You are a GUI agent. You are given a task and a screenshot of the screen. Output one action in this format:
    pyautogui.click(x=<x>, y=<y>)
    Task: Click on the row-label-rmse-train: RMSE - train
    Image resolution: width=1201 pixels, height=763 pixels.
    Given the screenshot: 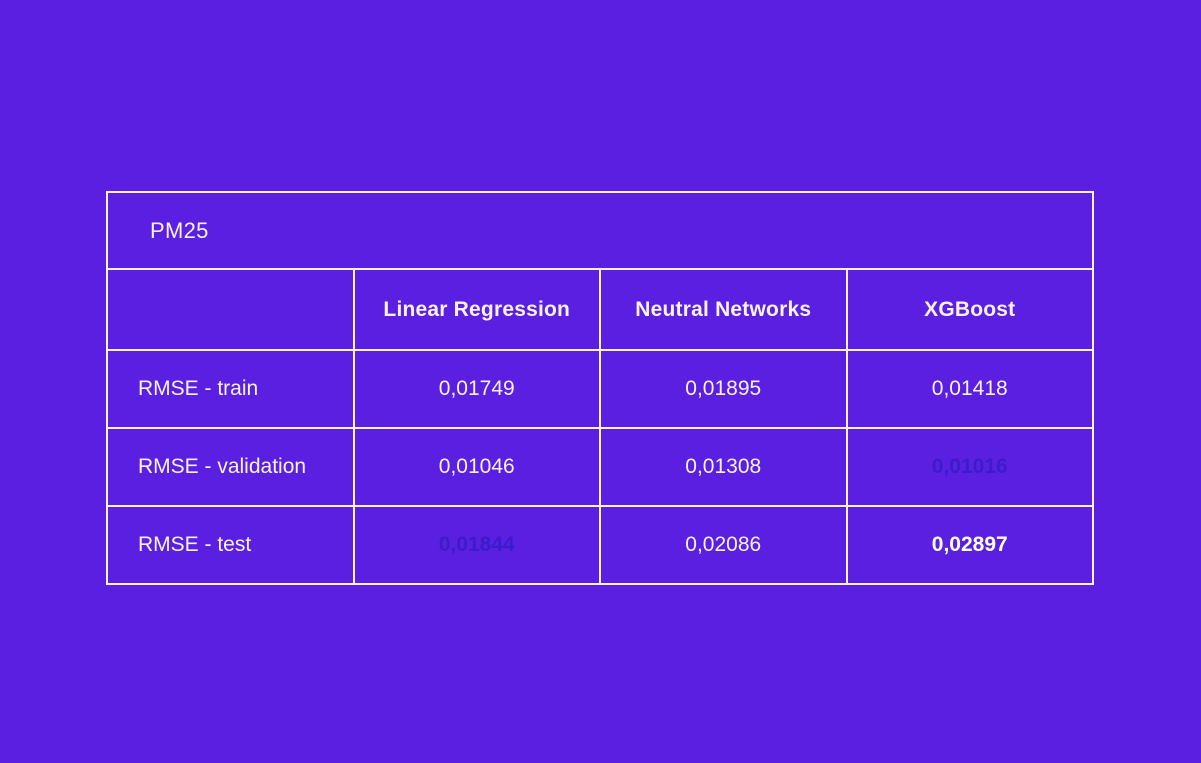 What is the action you would take?
    pyautogui.click(x=230, y=389)
    